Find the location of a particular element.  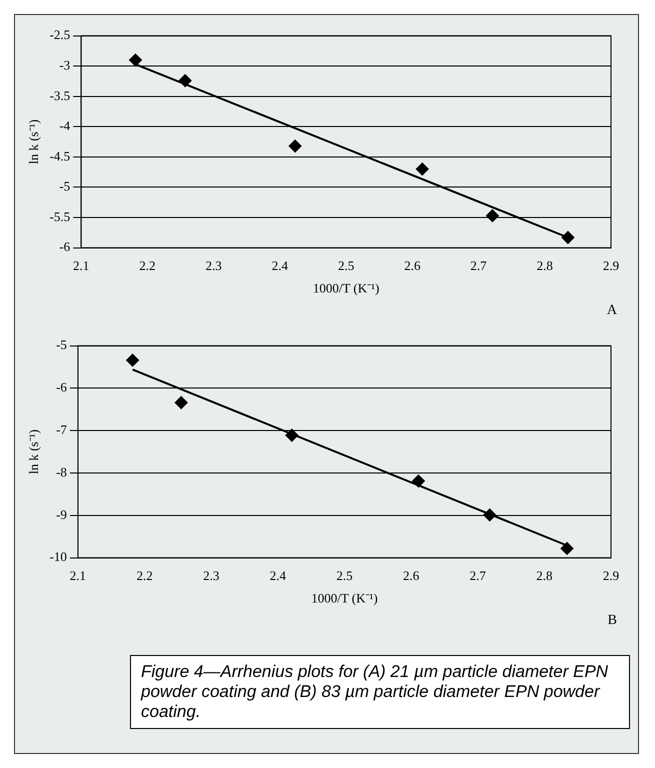

y-tick-label: -3 is located at coordinates (64, 65).